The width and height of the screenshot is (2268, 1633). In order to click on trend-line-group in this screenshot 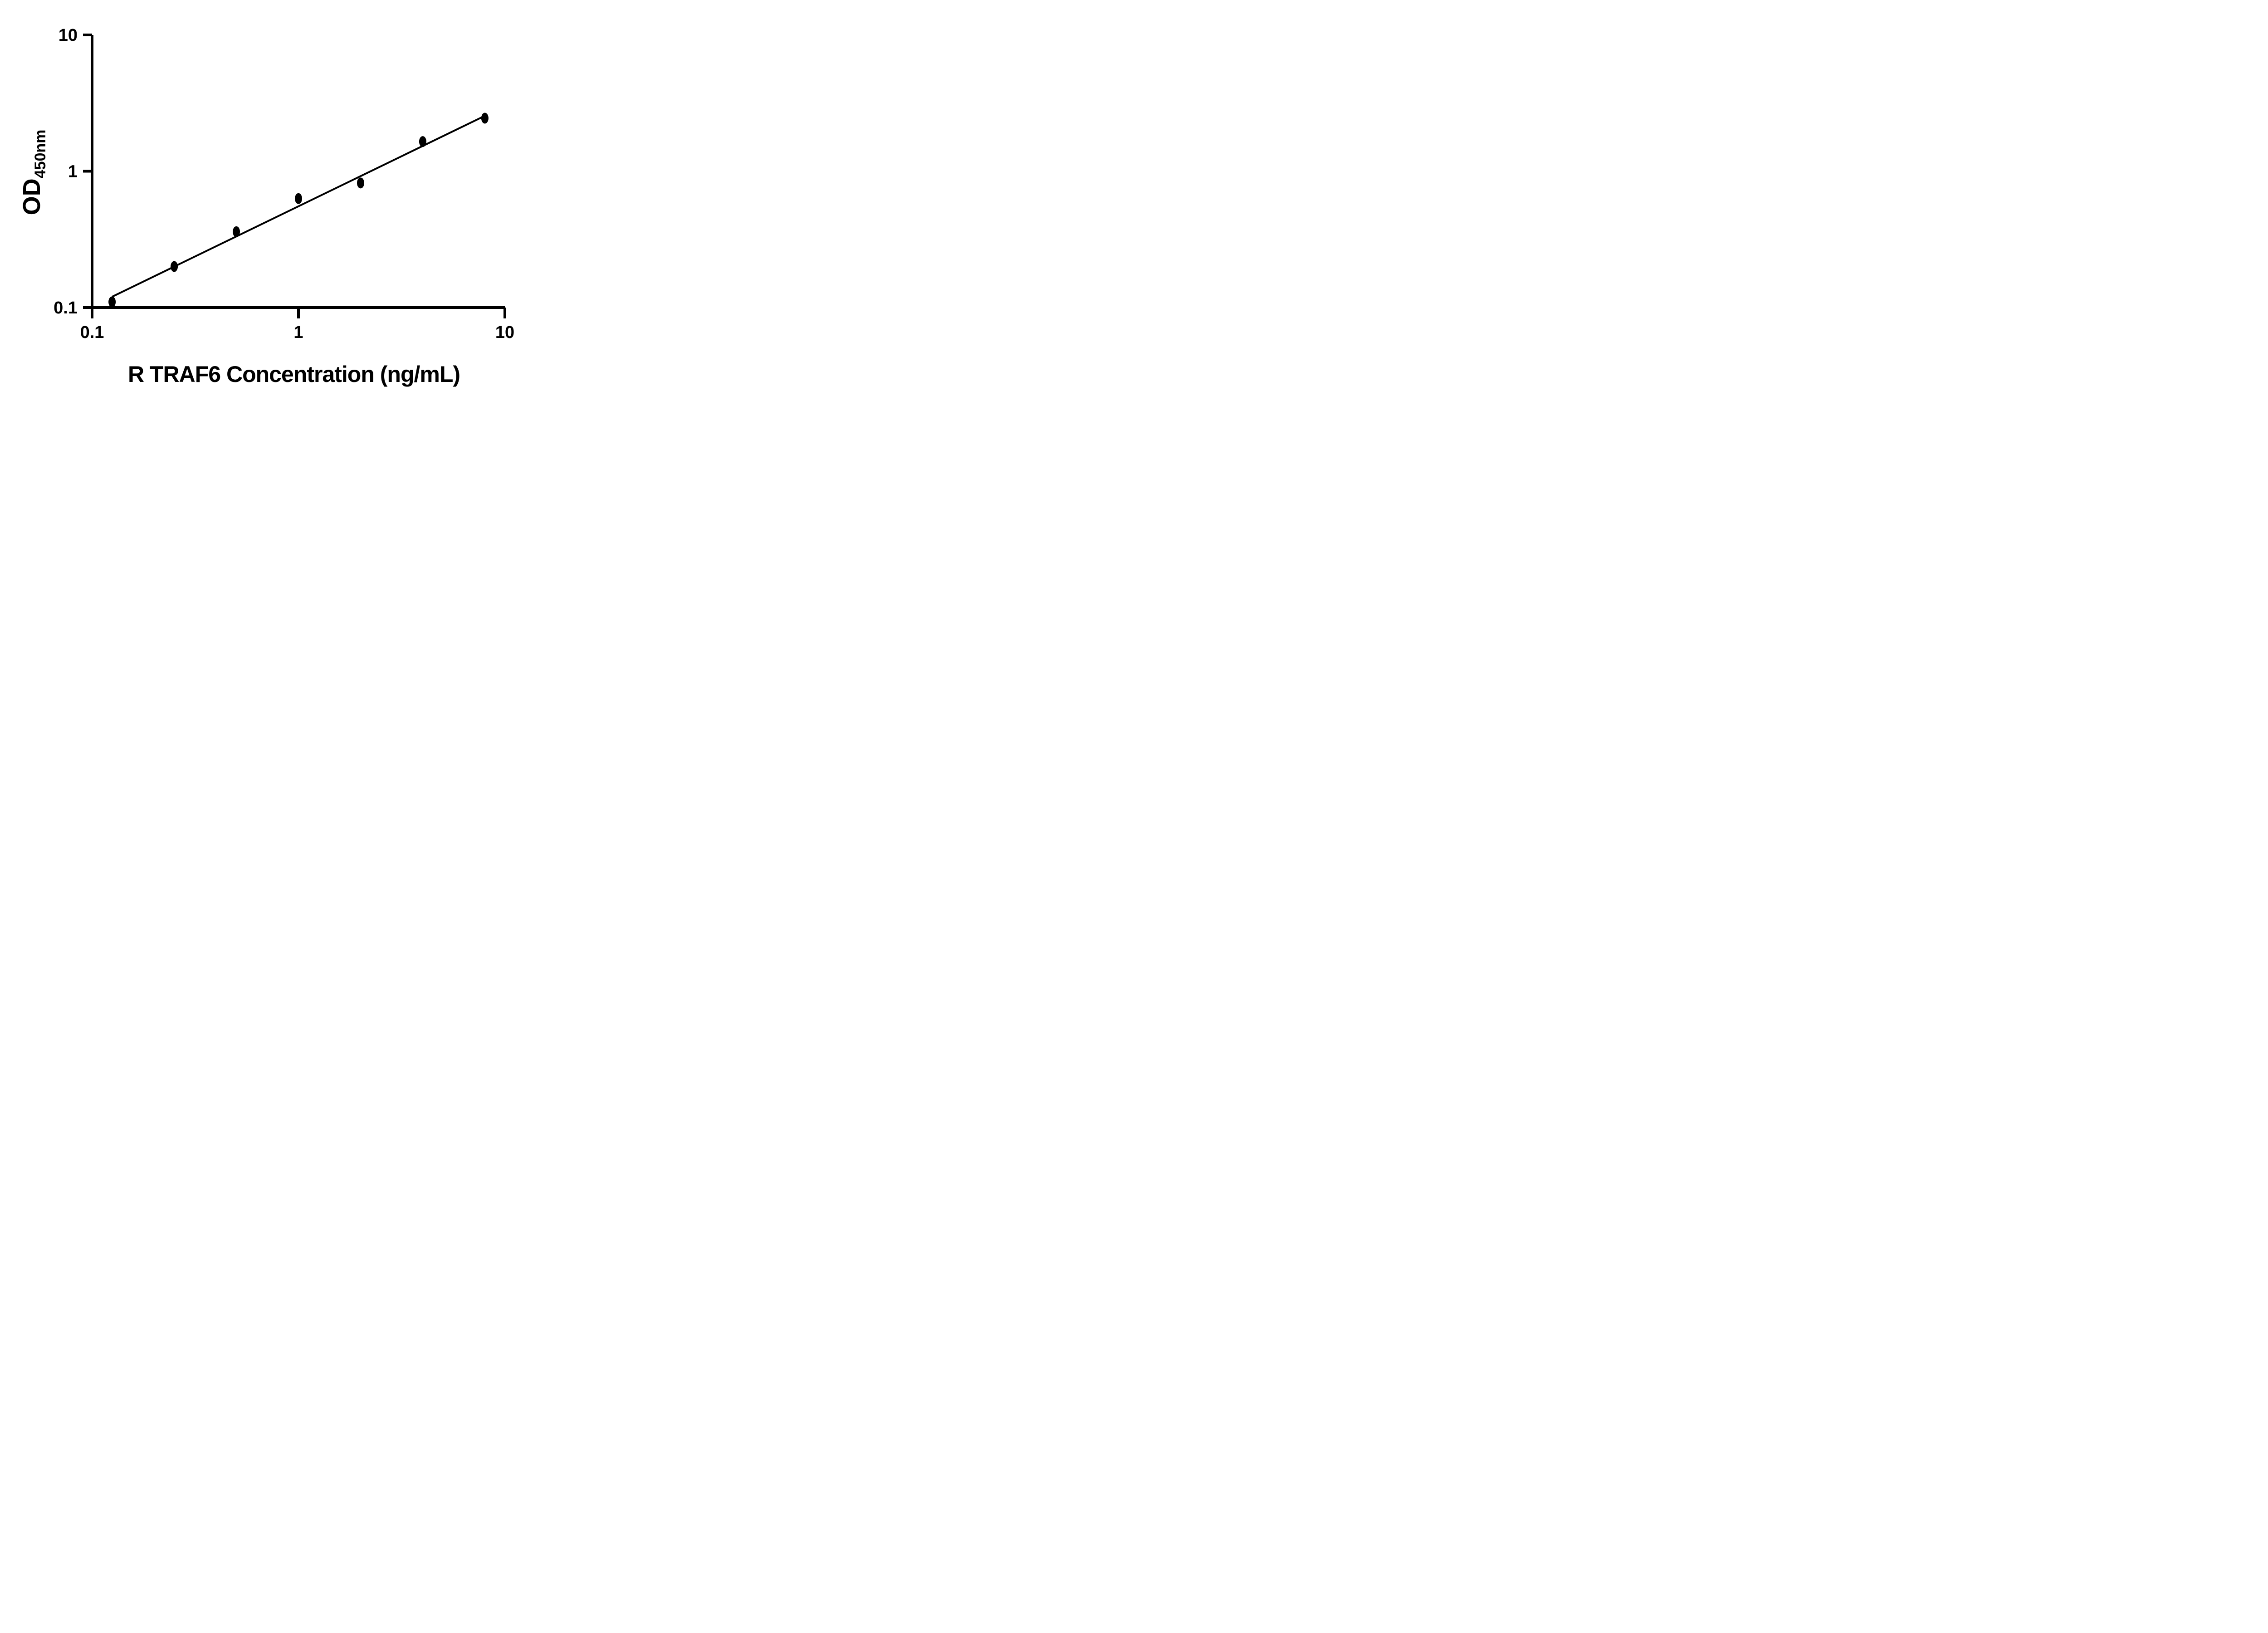, I will do `click(298, 206)`.